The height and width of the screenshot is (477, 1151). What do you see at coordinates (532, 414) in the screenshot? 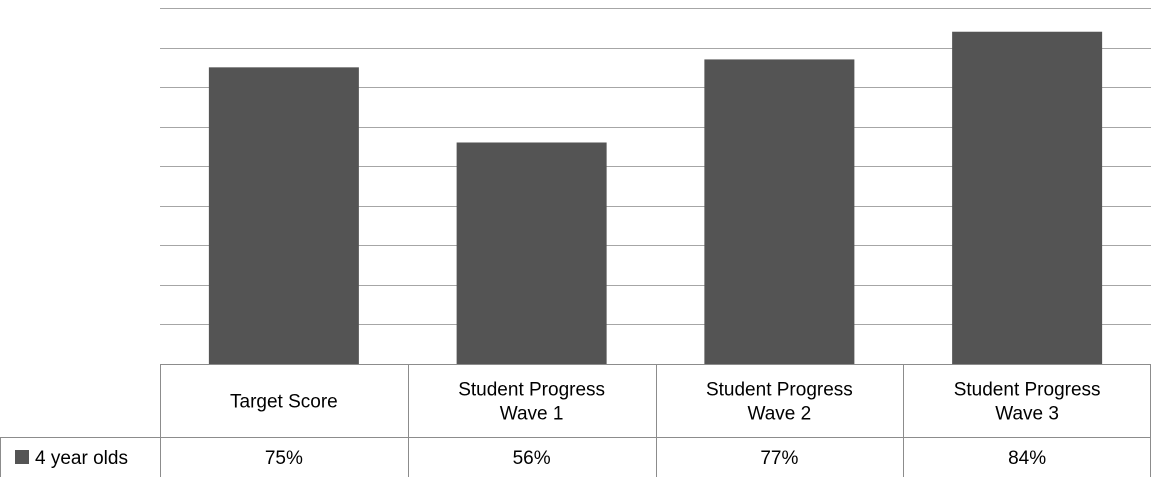
I see `category-label: Wave 1` at bounding box center [532, 414].